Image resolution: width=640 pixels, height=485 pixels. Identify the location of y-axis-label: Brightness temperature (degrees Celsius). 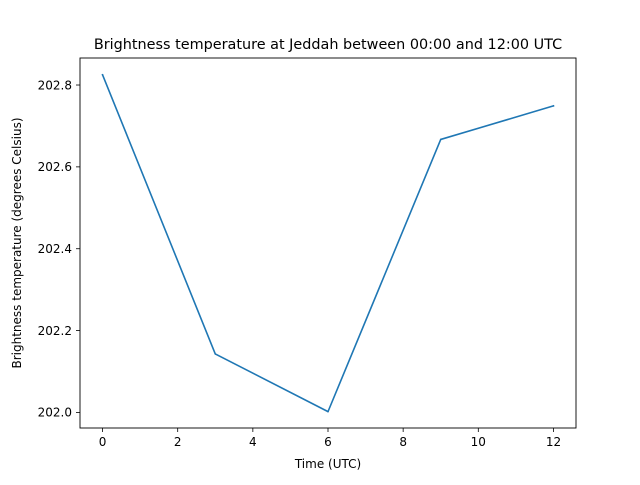
(17, 243).